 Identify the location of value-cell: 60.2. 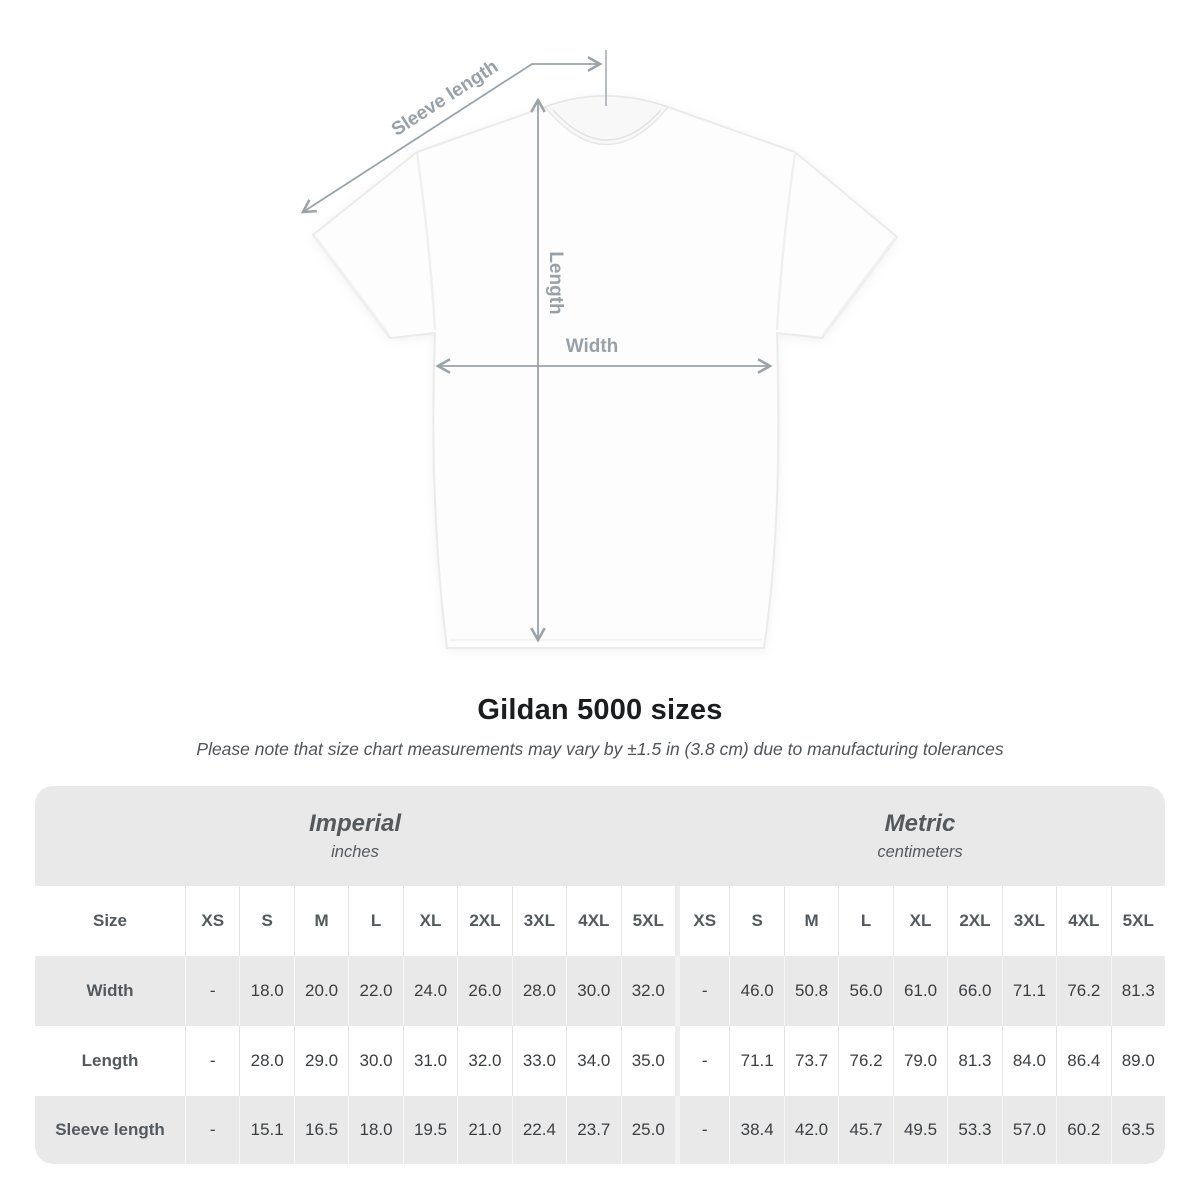
(1083, 1130).